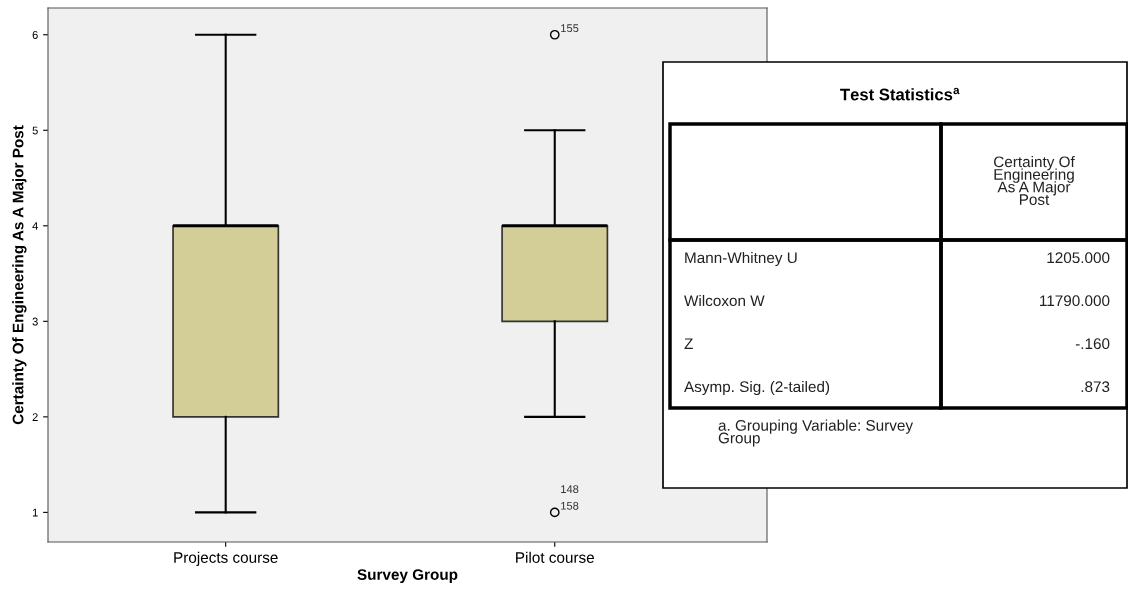  What do you see at coordinates (1034, 180) in the screenshot?
I see `text: Certainty Of Engineering As A Major Post` at bounding box center [1034, 180].